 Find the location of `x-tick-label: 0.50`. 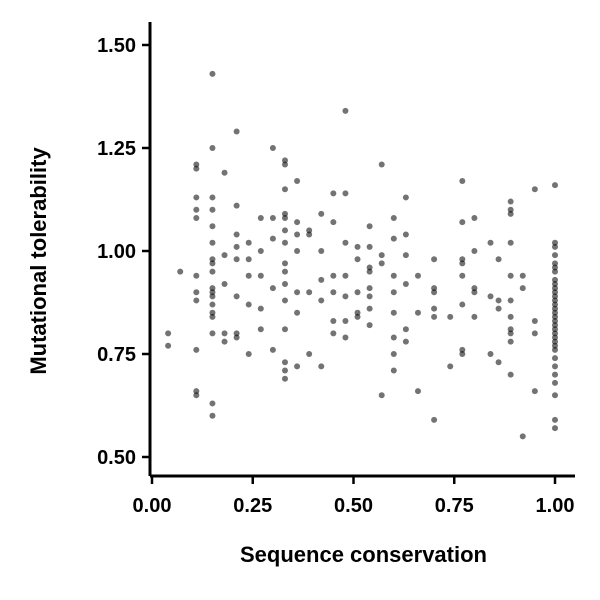

x-tick-label: 0.50 is located at coordinates (353, 506).